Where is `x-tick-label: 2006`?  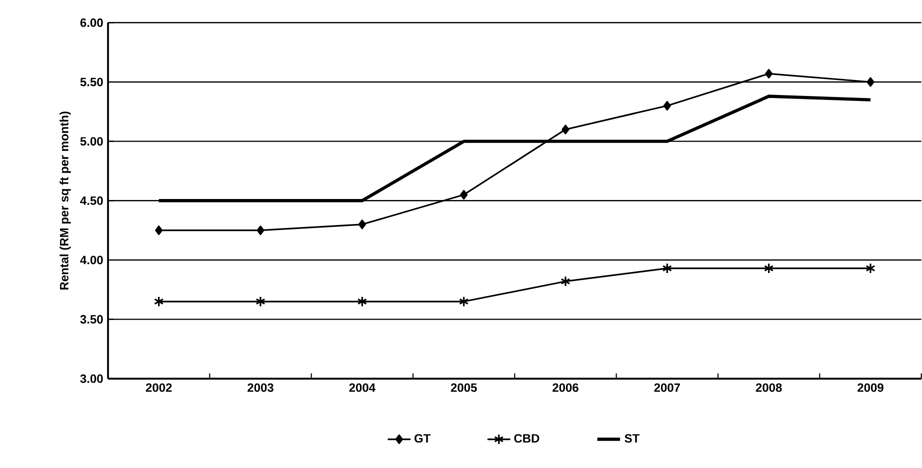
x-tick-label: 2006 is located at coordinates (565, 387).